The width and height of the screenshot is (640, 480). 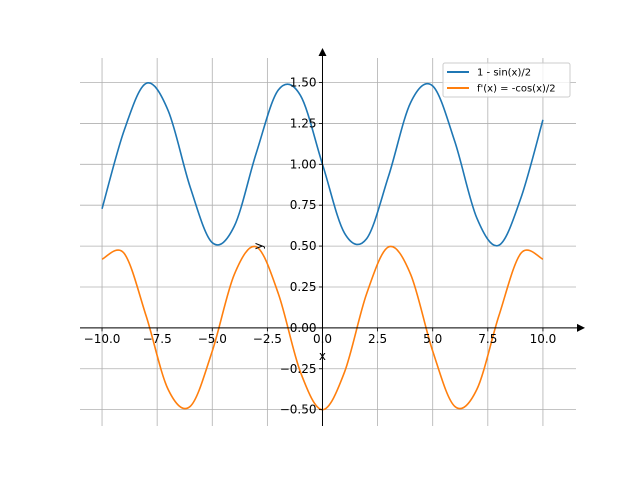 What do you see at coordinates (212, 339) in the screenshot?
I see `x-tick-label: −5.0` at bounding box center [212, 339].